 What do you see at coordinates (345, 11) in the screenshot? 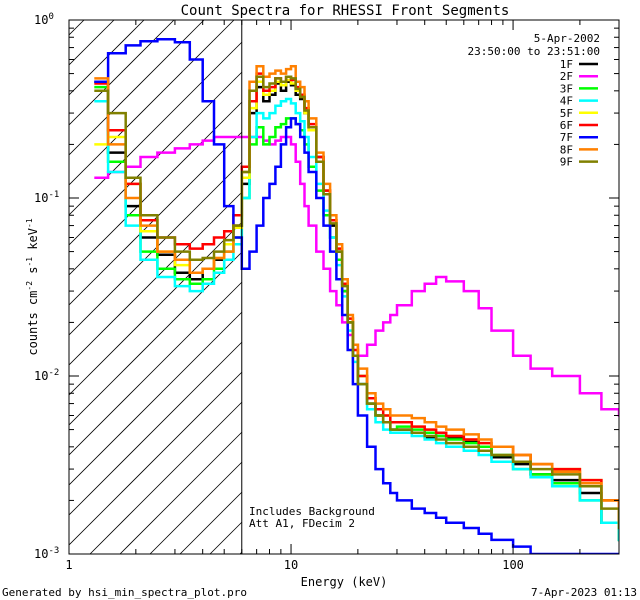
I see `chart-title: Count Spectra for RHESSI Front Segments` at bounding box center [345, 11].